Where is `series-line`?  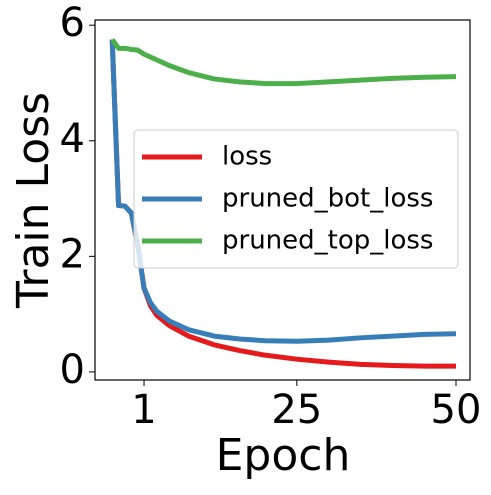
series-line is located at coordinates (283, 62).